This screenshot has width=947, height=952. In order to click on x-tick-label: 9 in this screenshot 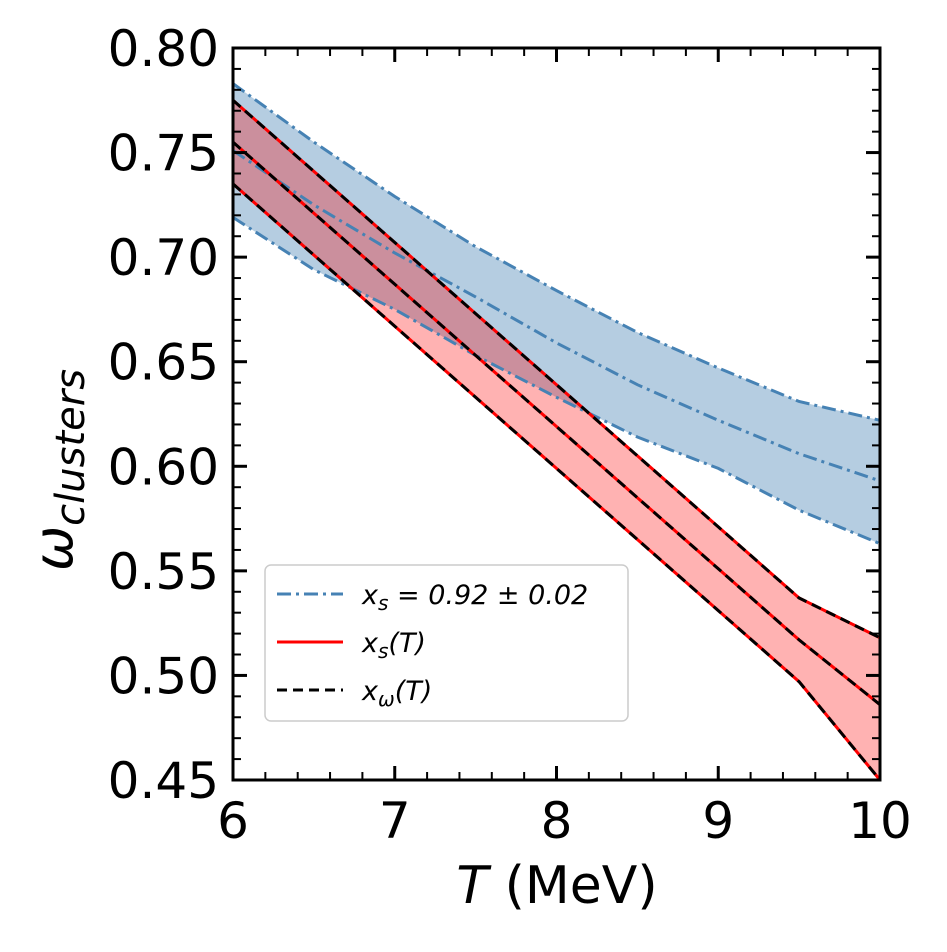, I will do `click(718, 821)`.